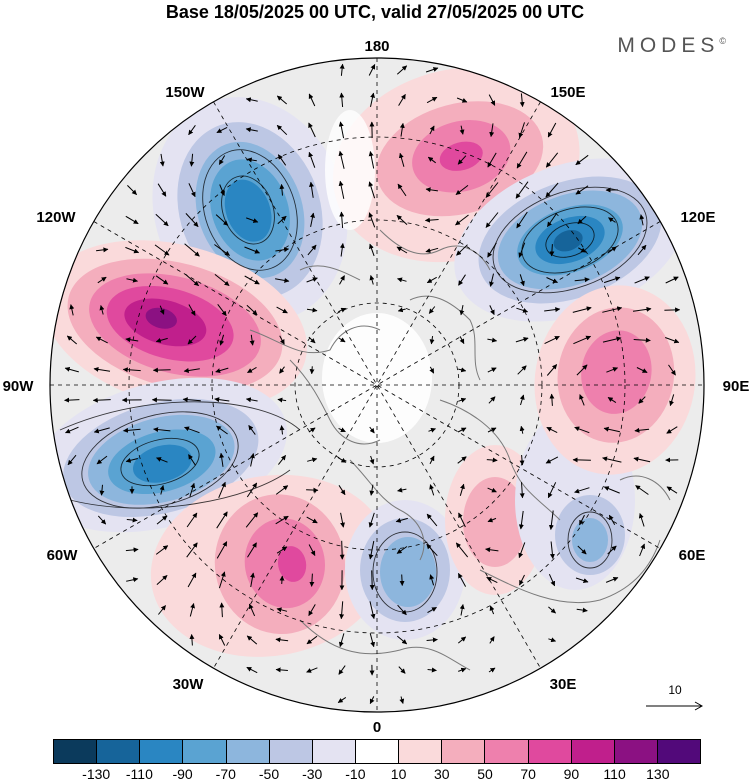  I want to click on label-180: 180, so click(376, 46).